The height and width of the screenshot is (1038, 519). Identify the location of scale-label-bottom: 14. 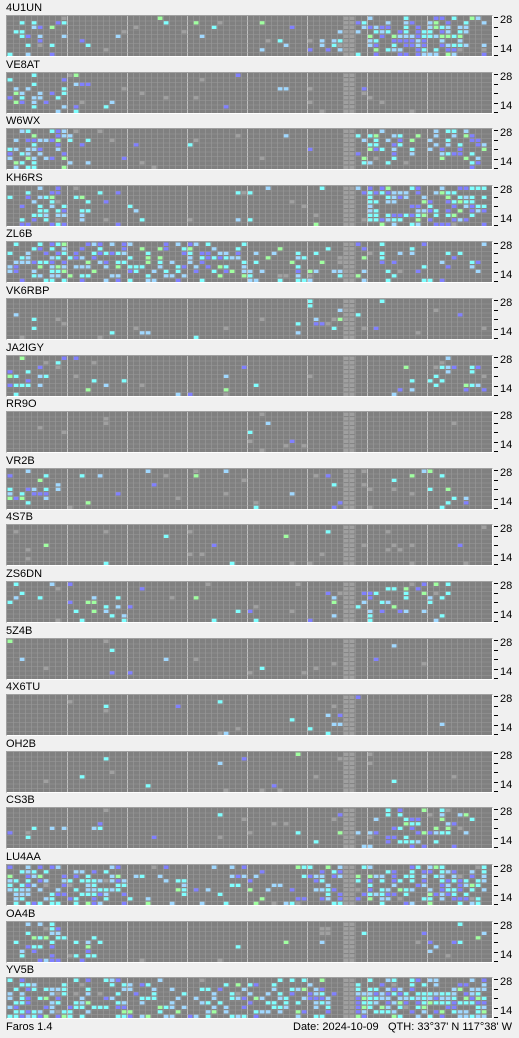
(506, 49).